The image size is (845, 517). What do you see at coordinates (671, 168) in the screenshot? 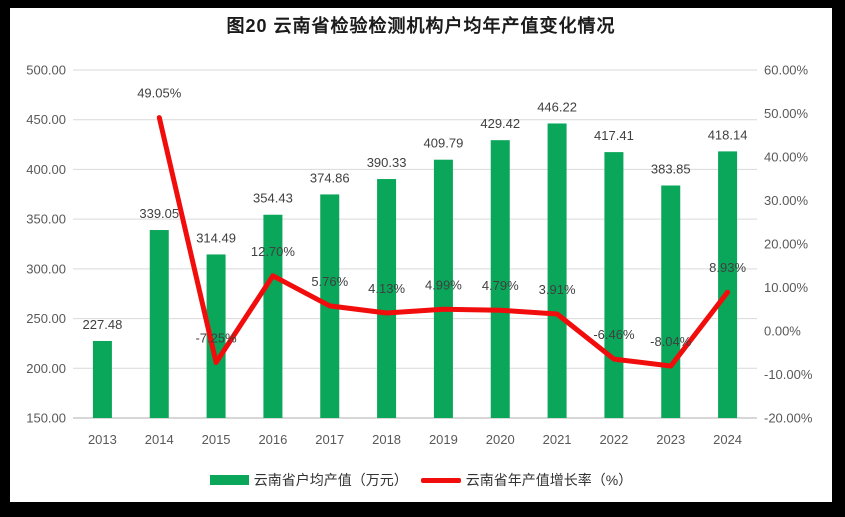
I see `bar-data-label: 383.85` at bounding box center [671, 168].